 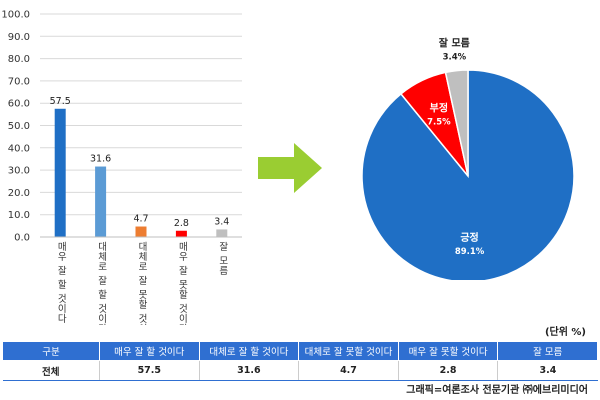 I want to click on pie-slice-label: 잘 모름, so click(x=454, y=44).